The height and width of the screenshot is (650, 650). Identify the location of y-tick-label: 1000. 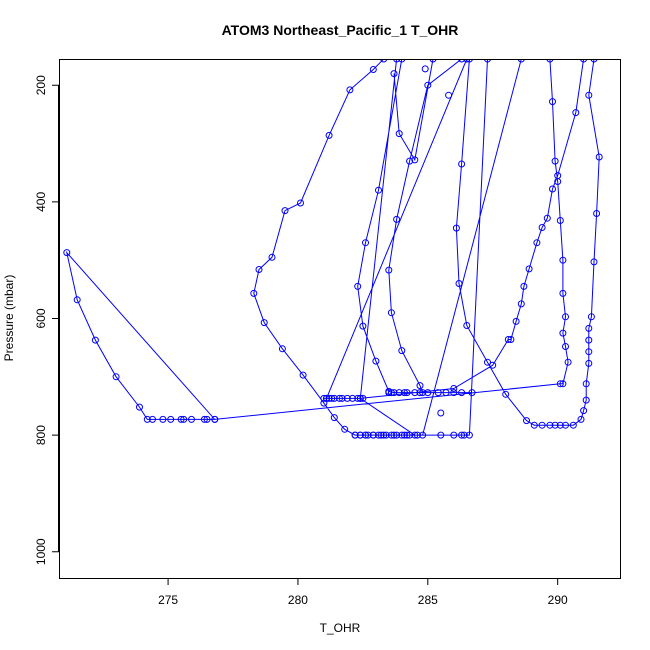
(41, 551).